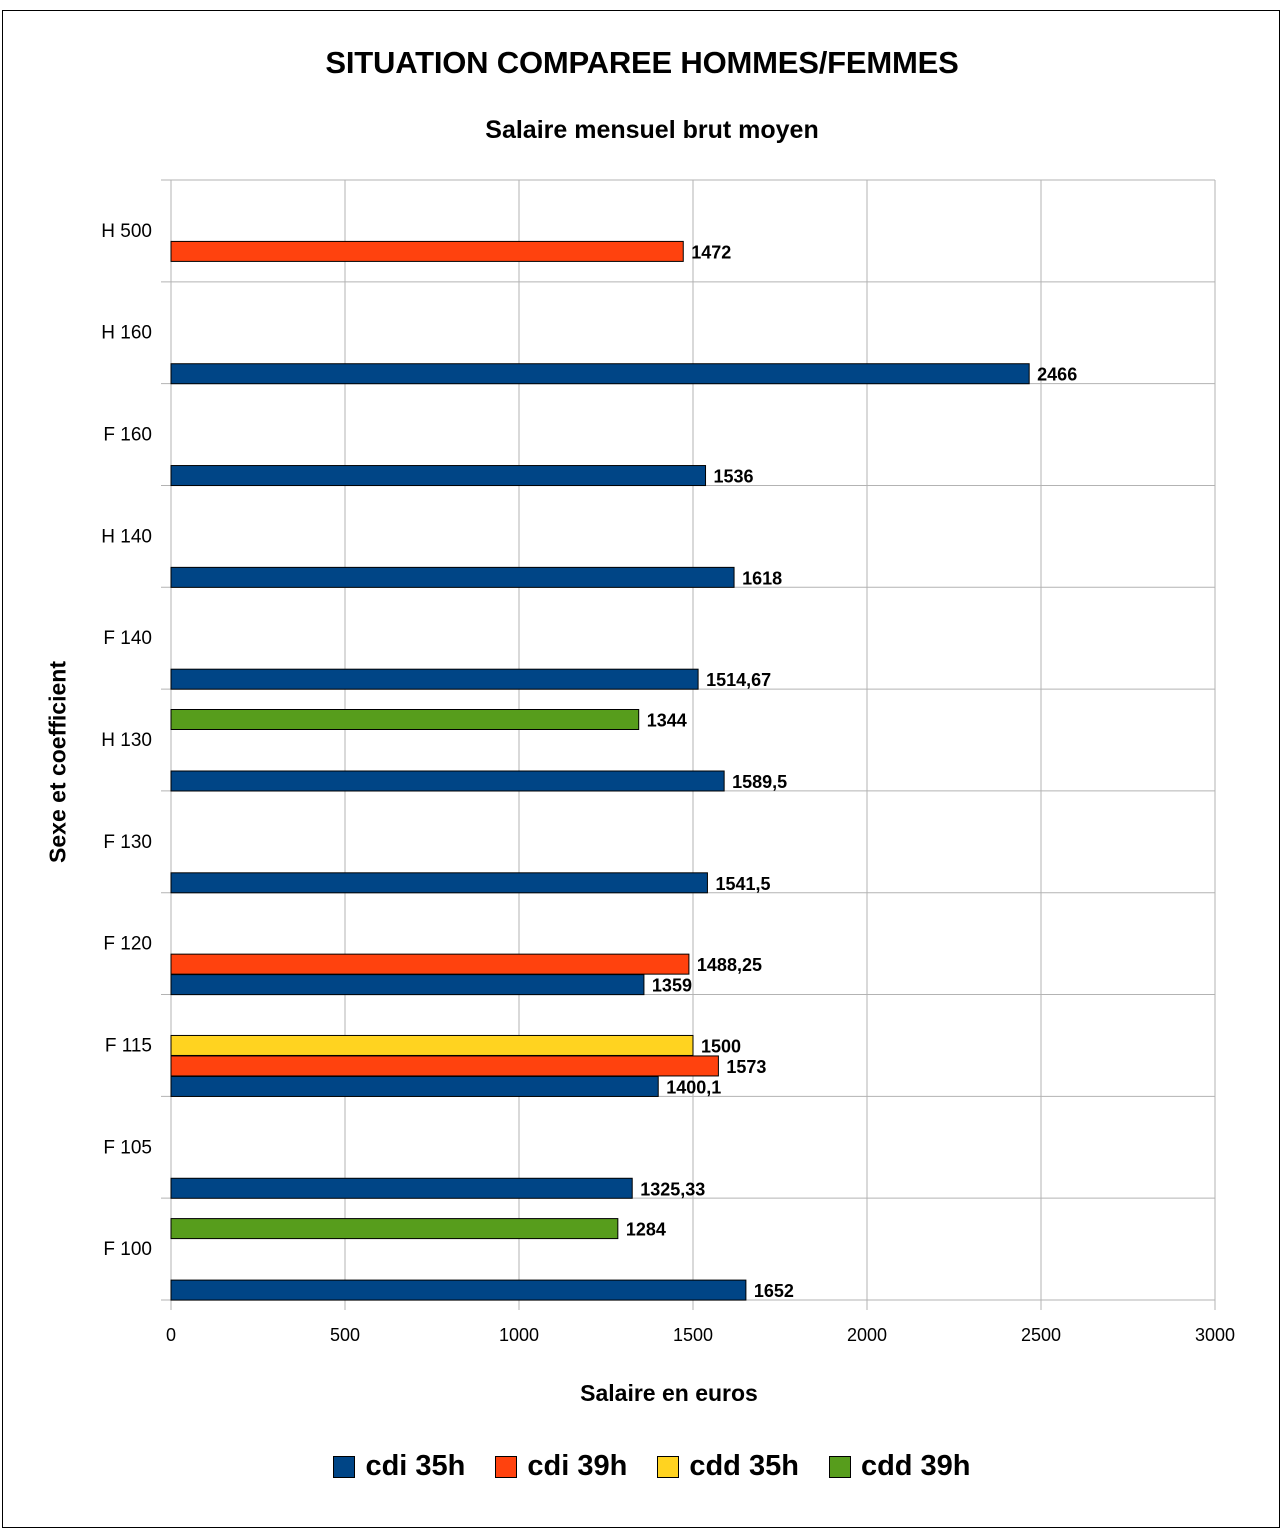  Describe the element at coordinates (693, 1335) in the screenshot. I see `x-tick-label: 1500` at that location.